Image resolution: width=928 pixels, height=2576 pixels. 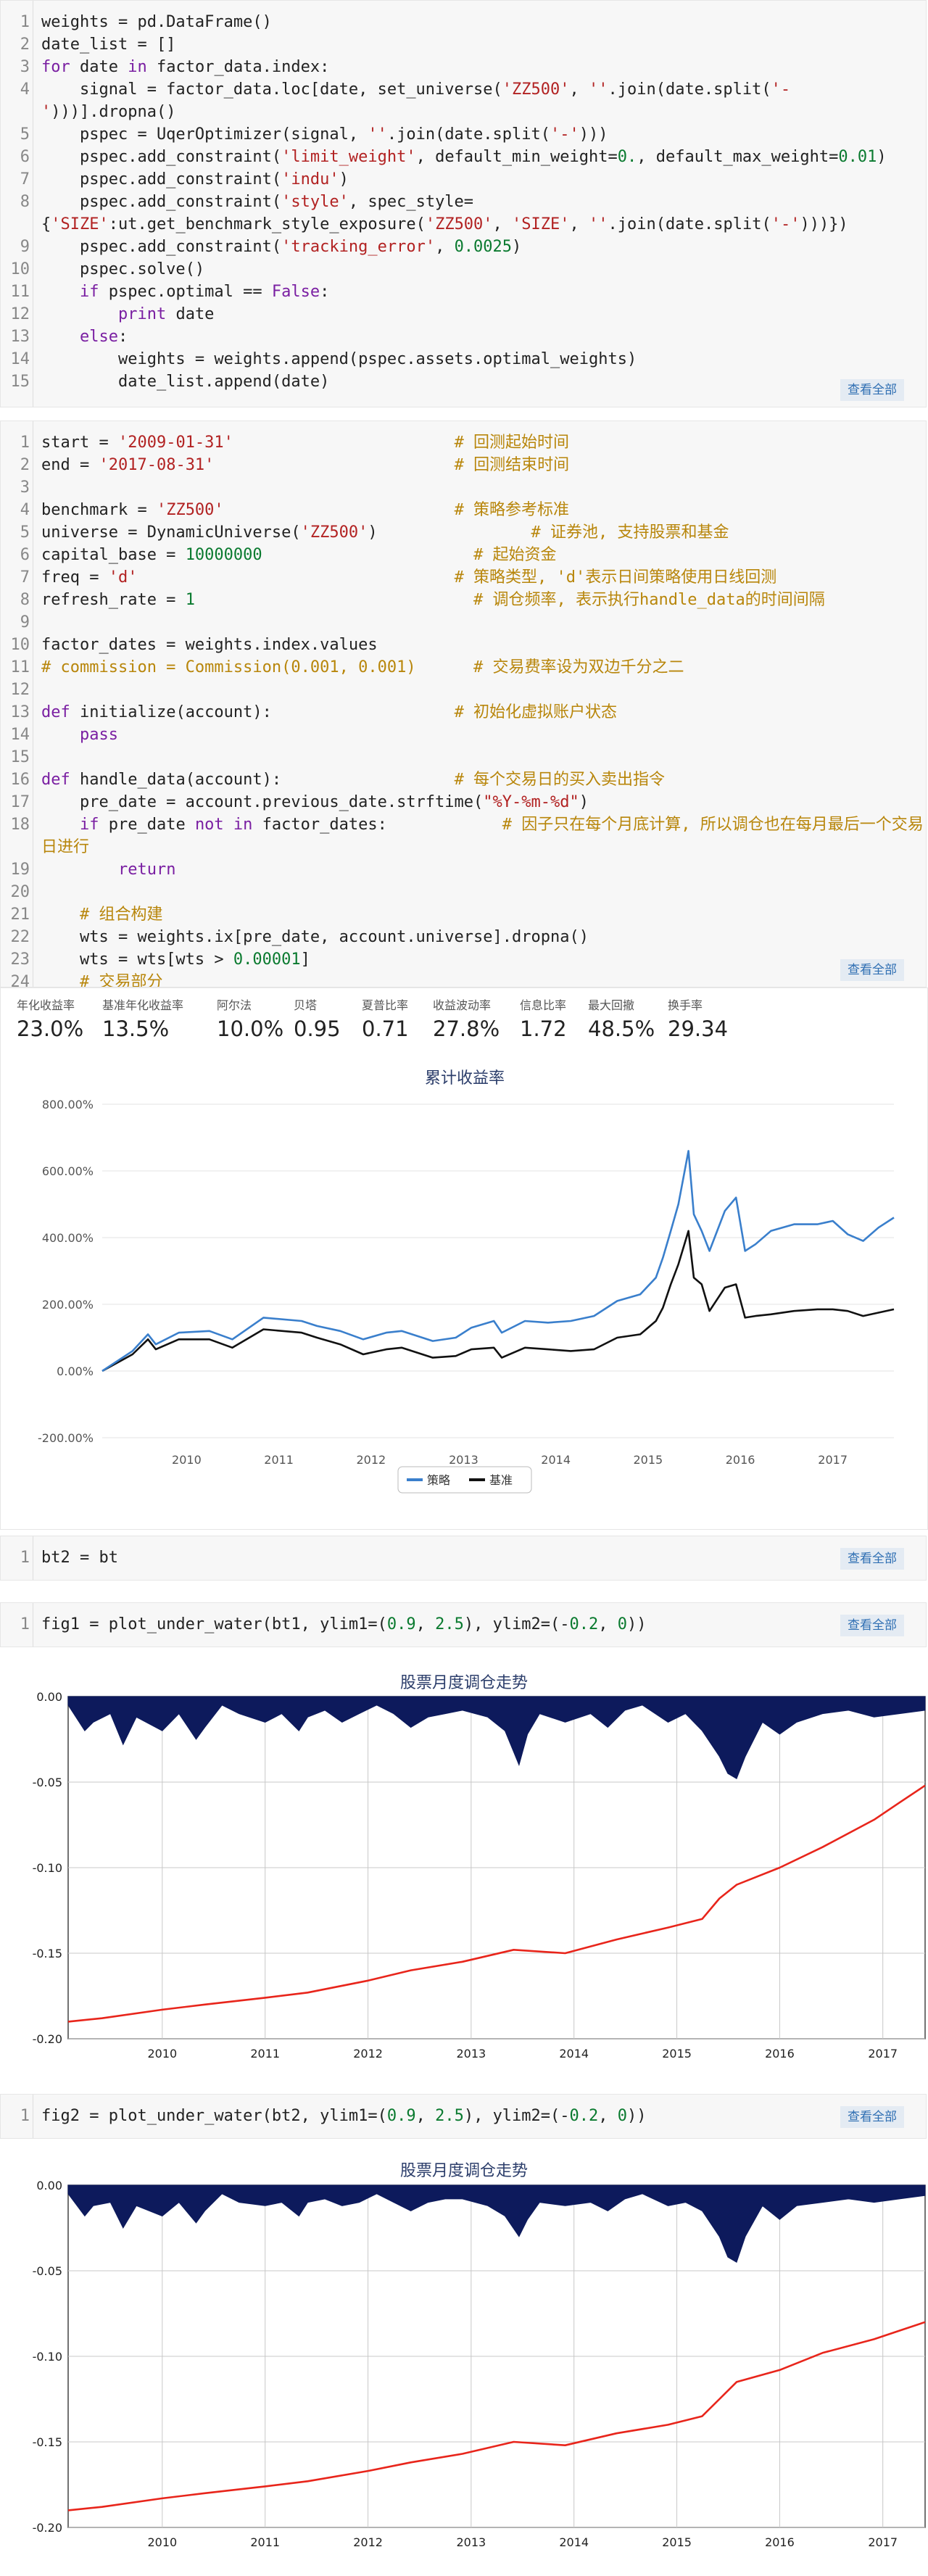 I want to click on line-number: 20, so click(x=20, y=892).